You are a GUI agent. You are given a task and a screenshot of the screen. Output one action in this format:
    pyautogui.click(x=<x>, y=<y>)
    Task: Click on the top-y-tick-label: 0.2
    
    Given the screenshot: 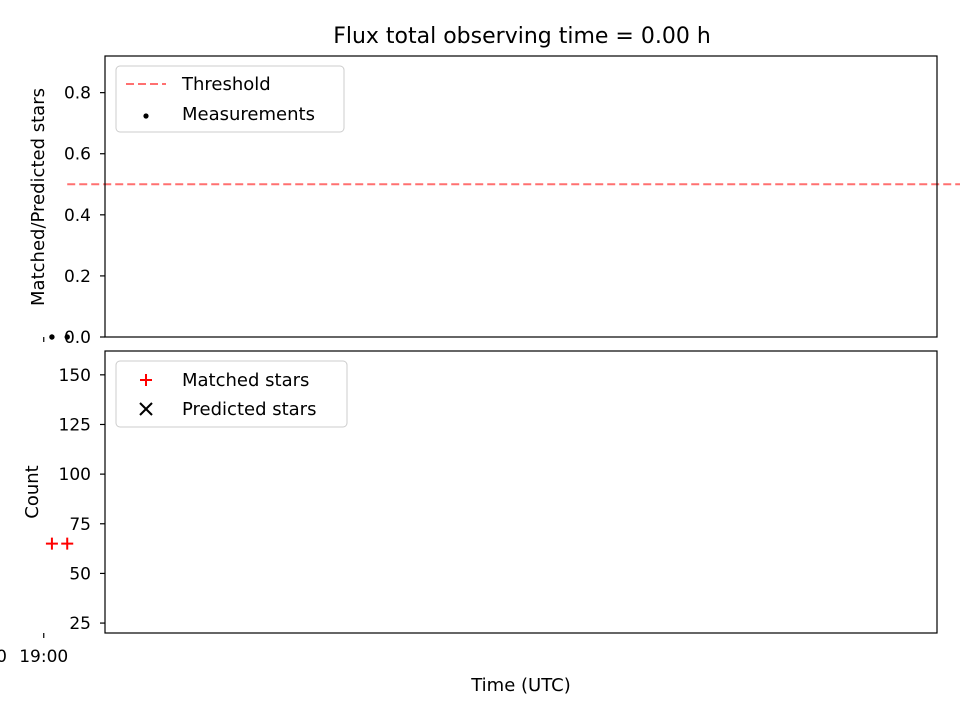 What is the action you would take?
    pyautogui.click(x=77, y=277)
    